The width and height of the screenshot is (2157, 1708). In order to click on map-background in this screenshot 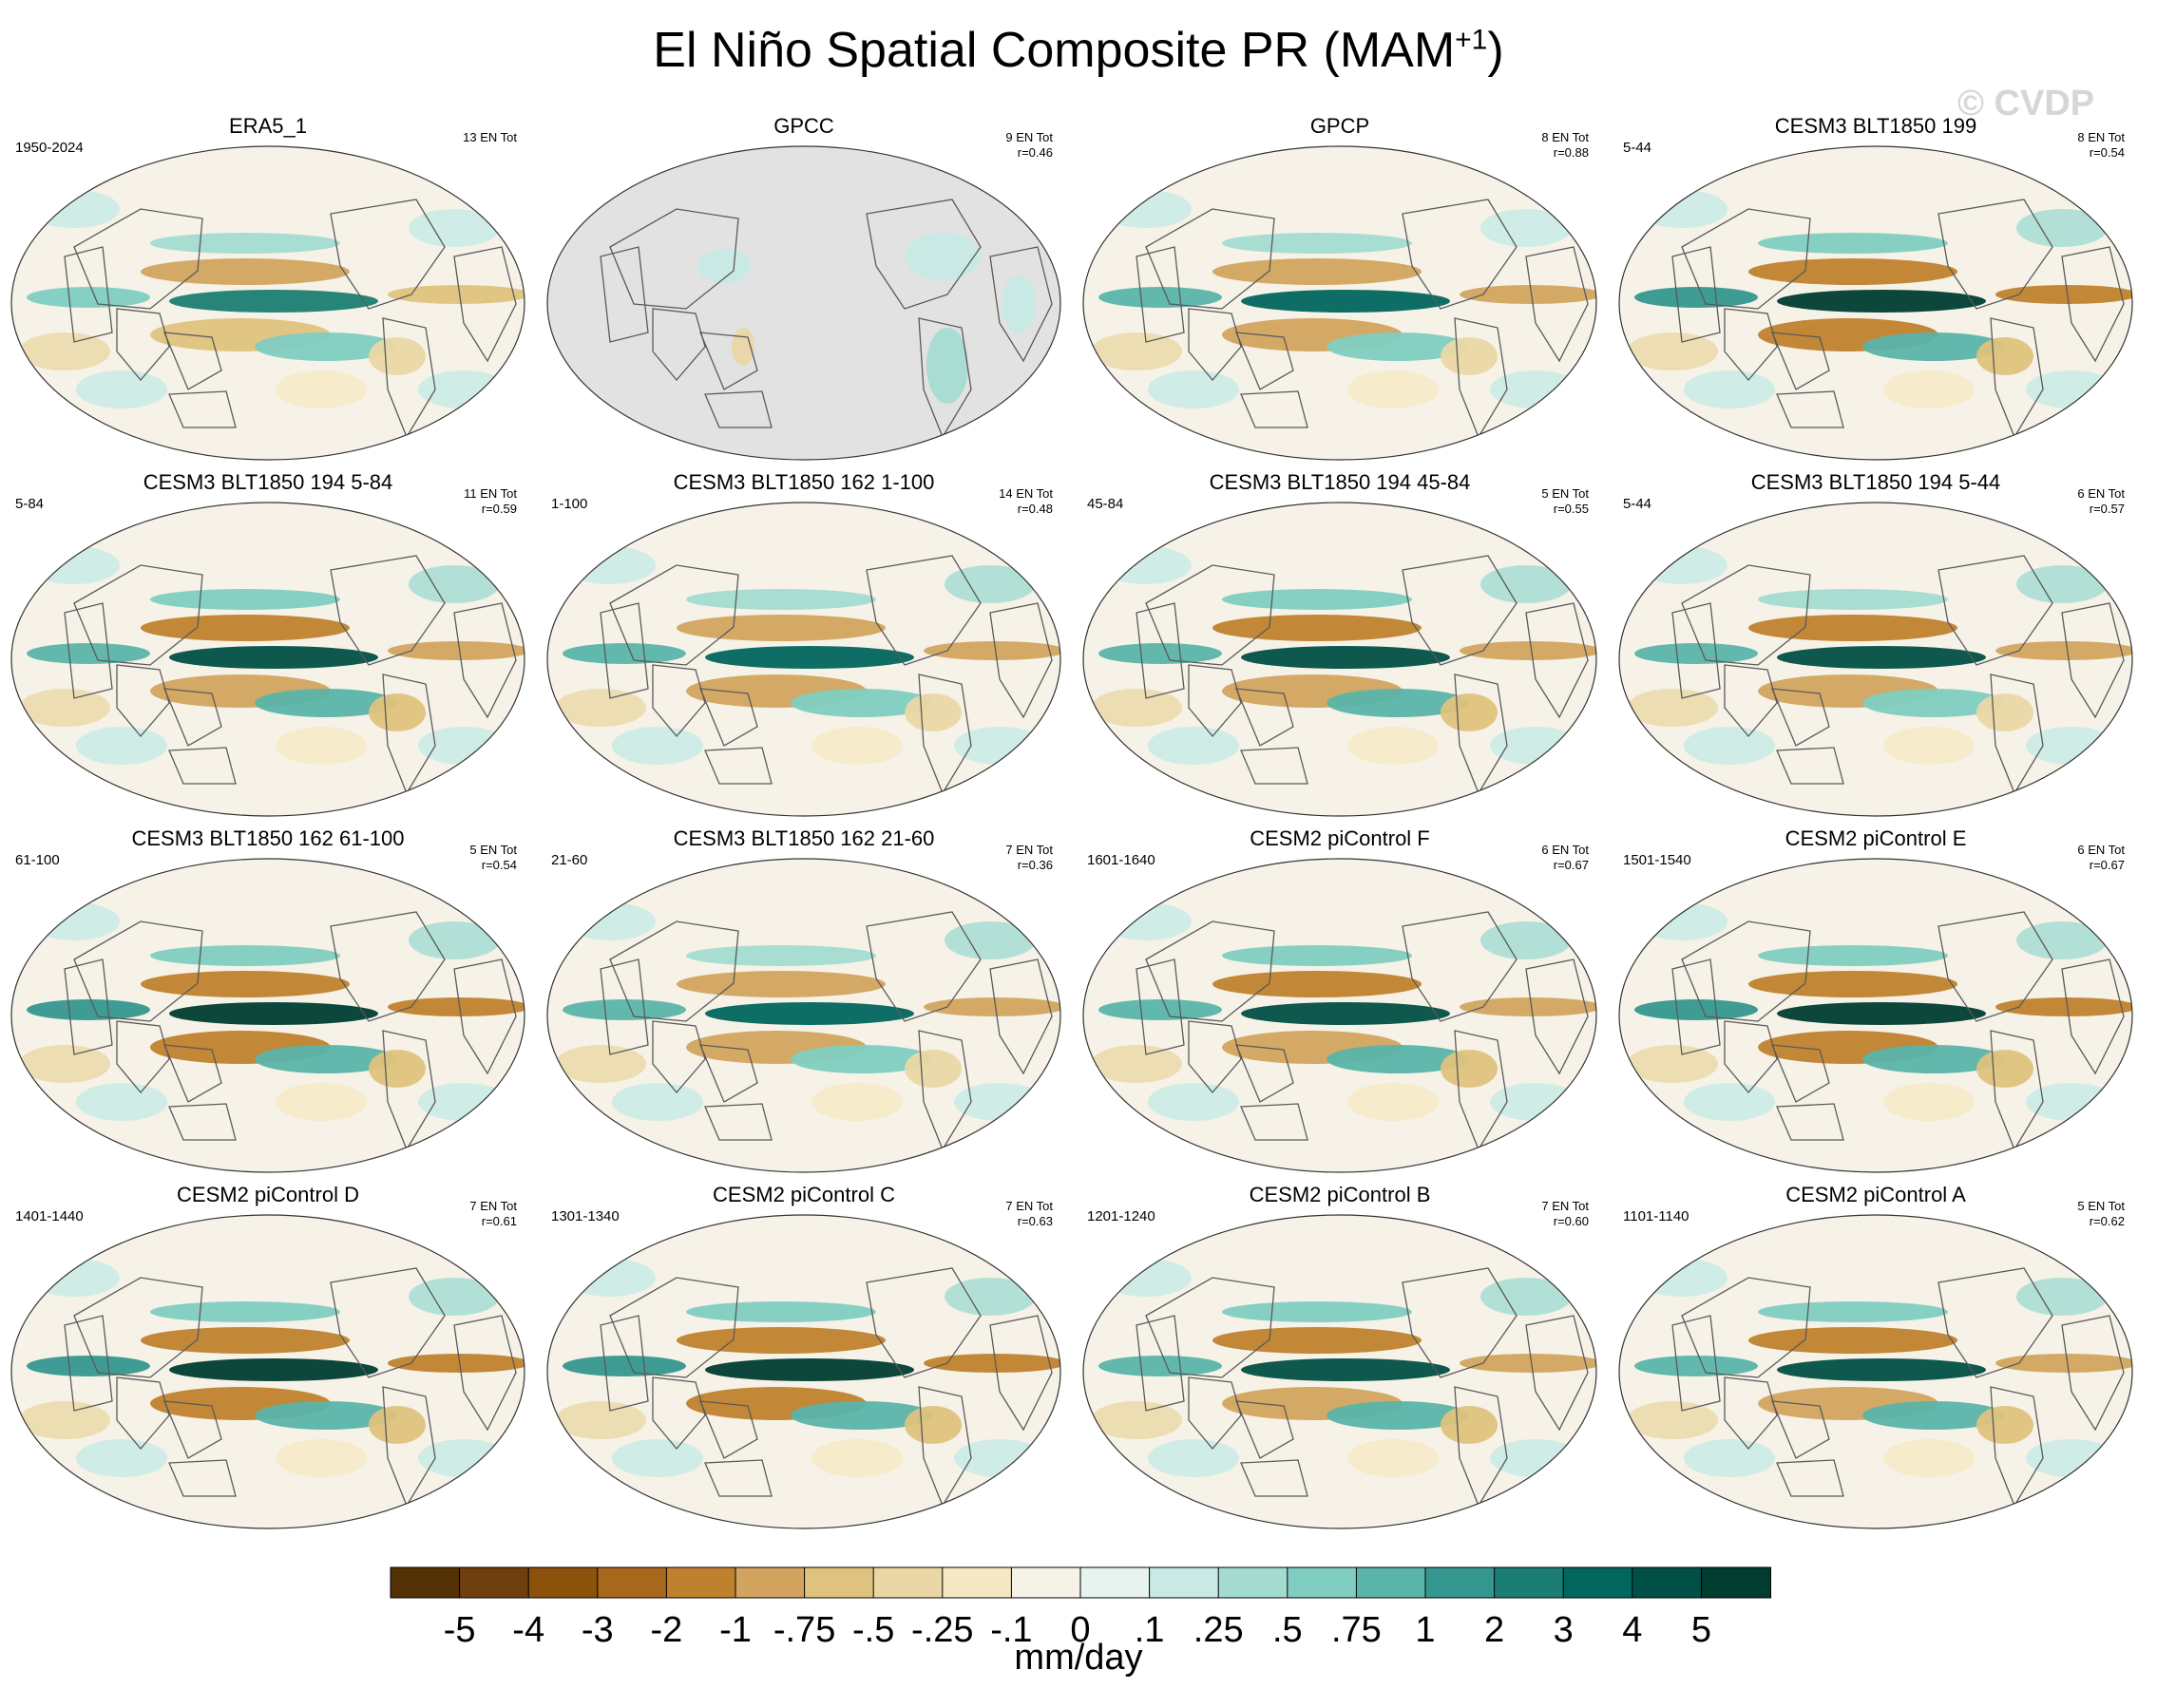, I will do `click(803, 303)`.